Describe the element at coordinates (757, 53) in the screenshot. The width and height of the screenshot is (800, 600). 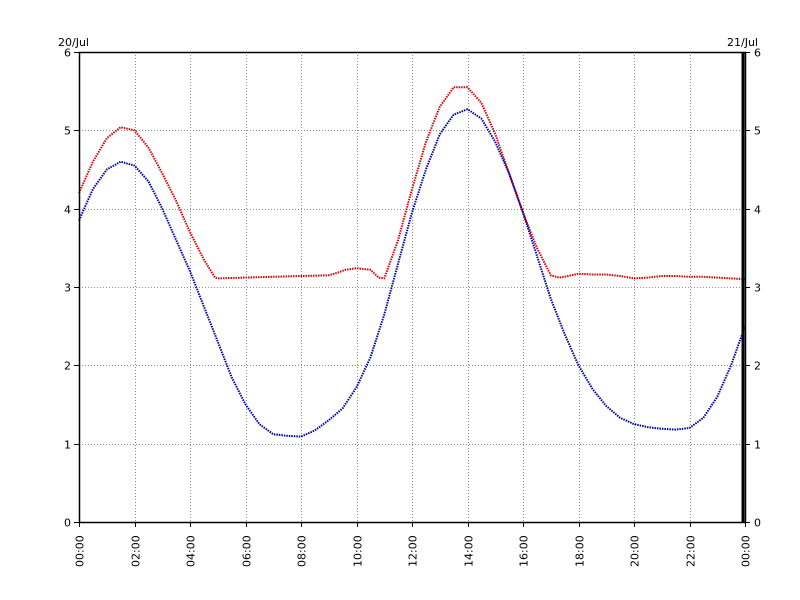
I see `y-tick-label-right: 6` at that location.